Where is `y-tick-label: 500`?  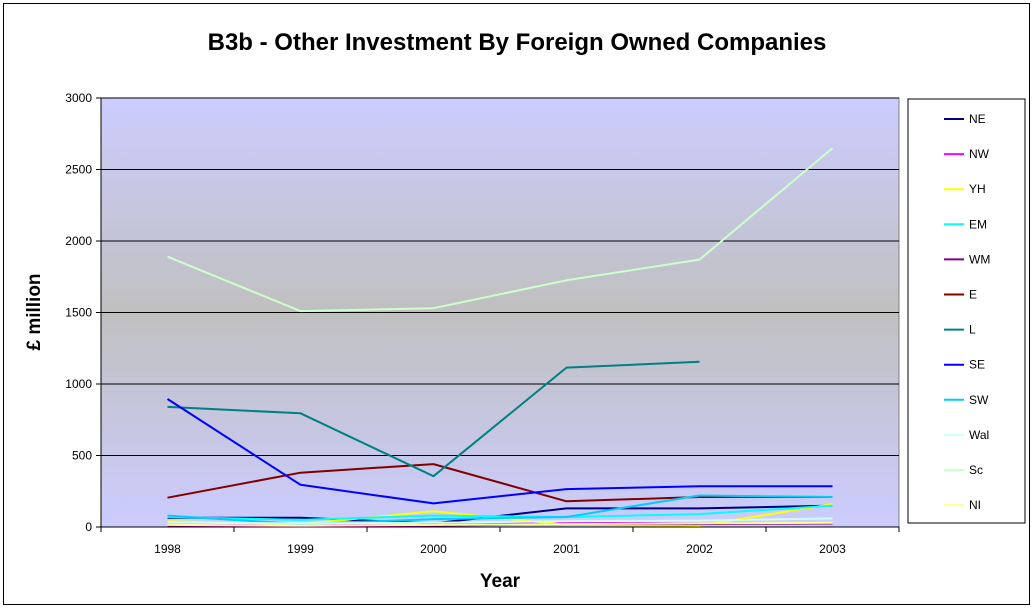
y-tick-label: 500 is located at coordinates (82, 456).